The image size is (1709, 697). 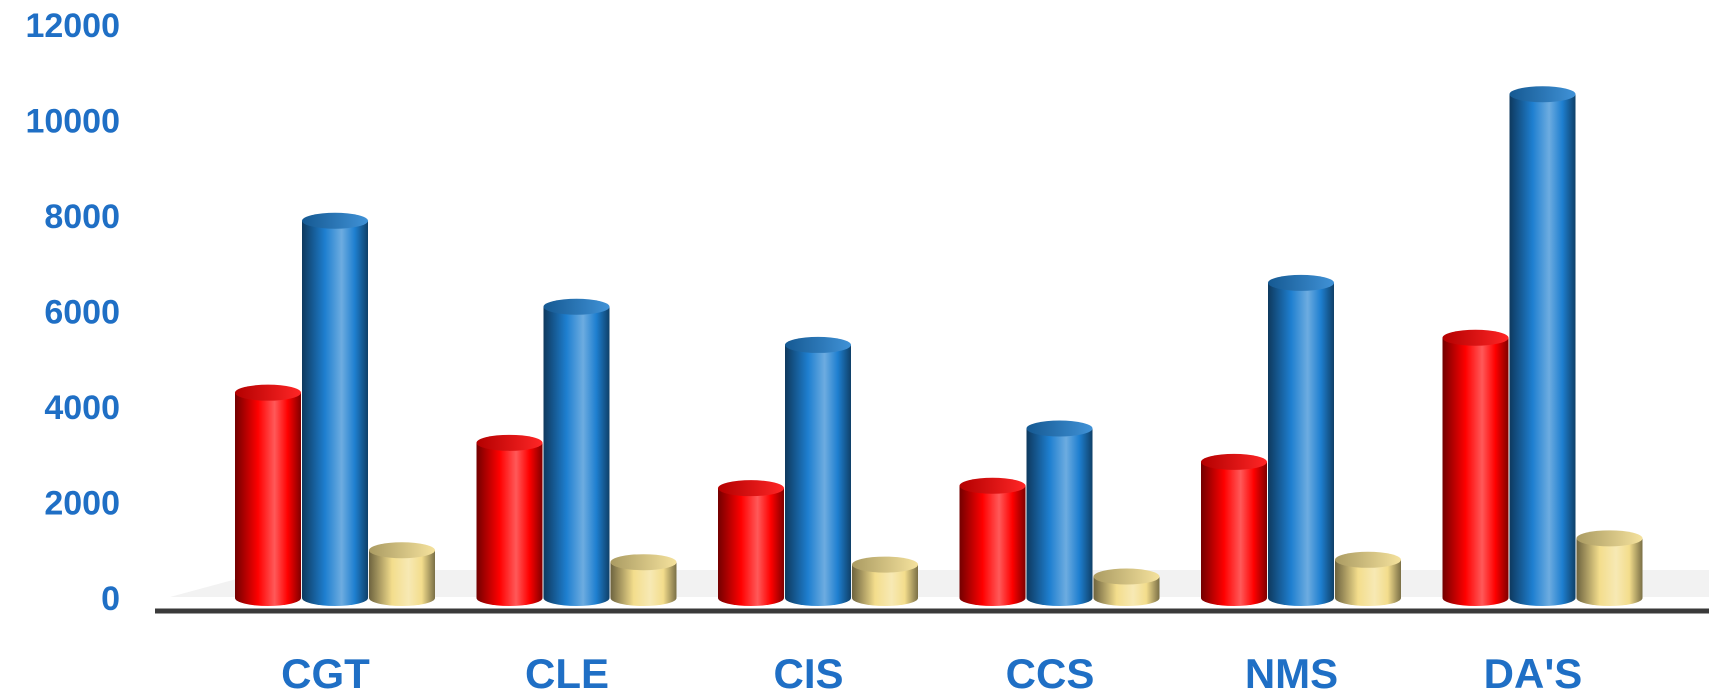 What do you see at coordinates (1475, 467) in the screenshot?
I see `bar-DA'S-series-1` at bounding box center [1475, 467].